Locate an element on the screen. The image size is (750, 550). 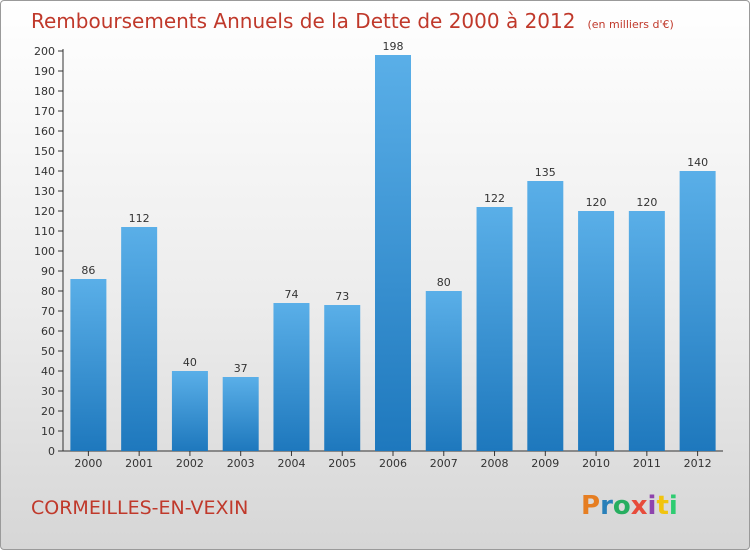
data-label: 86 is located at coordinates (88, 270).